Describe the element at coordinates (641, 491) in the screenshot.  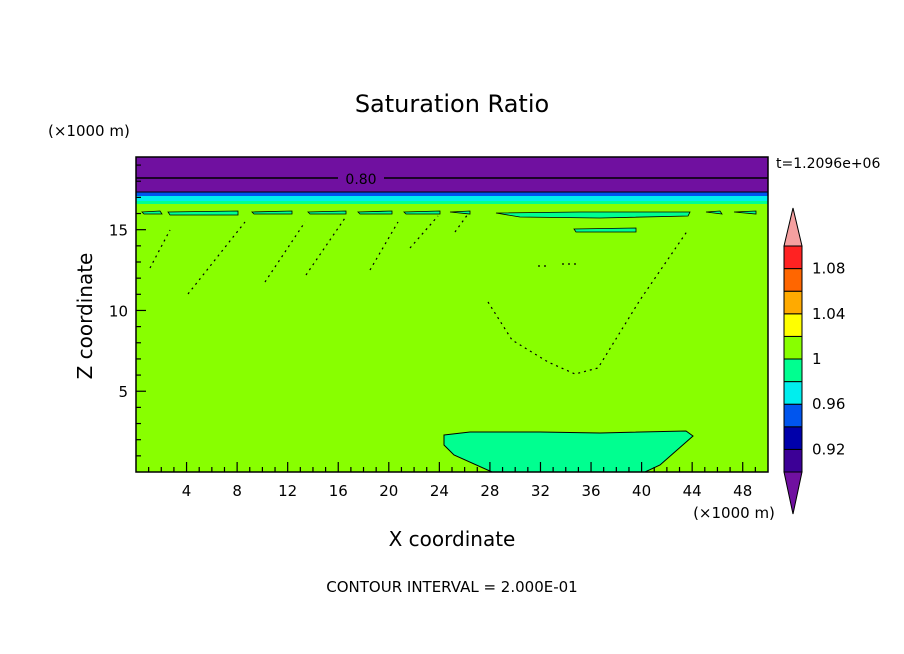
I see `x-tick-label: 40` at that location.